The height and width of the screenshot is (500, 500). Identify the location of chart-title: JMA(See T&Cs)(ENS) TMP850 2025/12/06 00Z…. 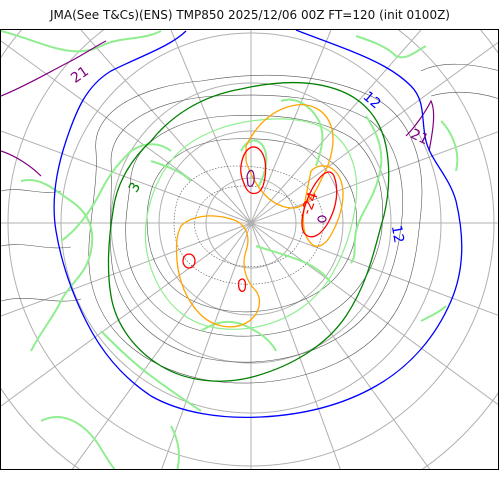
(250, 15).